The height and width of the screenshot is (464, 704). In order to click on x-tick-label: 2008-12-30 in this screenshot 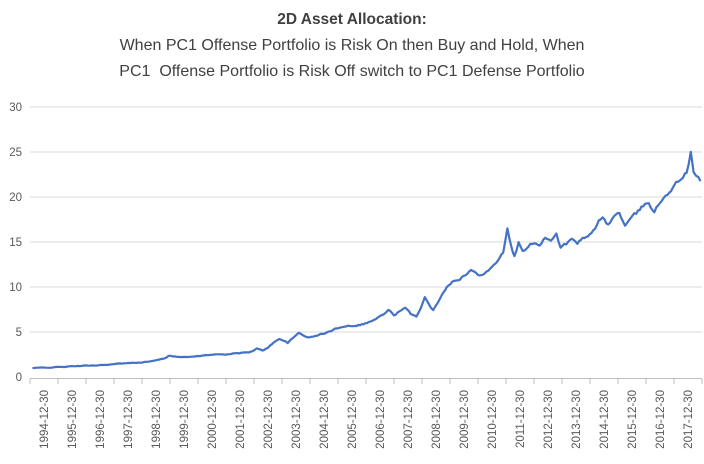, I will do `click(437, 419)`.